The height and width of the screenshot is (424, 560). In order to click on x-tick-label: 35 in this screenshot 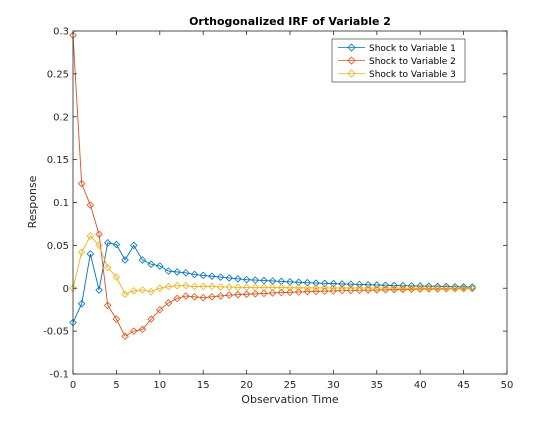, I will do `click(376, 385)`.